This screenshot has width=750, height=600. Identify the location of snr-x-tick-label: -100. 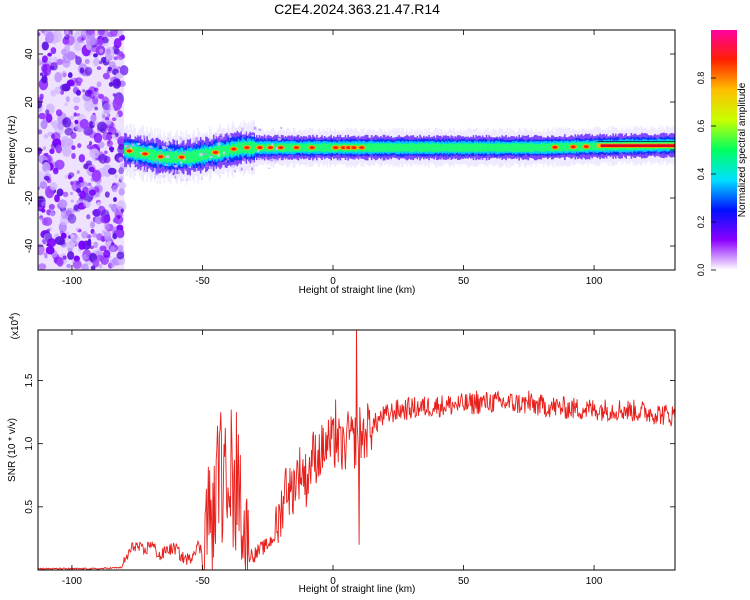
(72, 581).